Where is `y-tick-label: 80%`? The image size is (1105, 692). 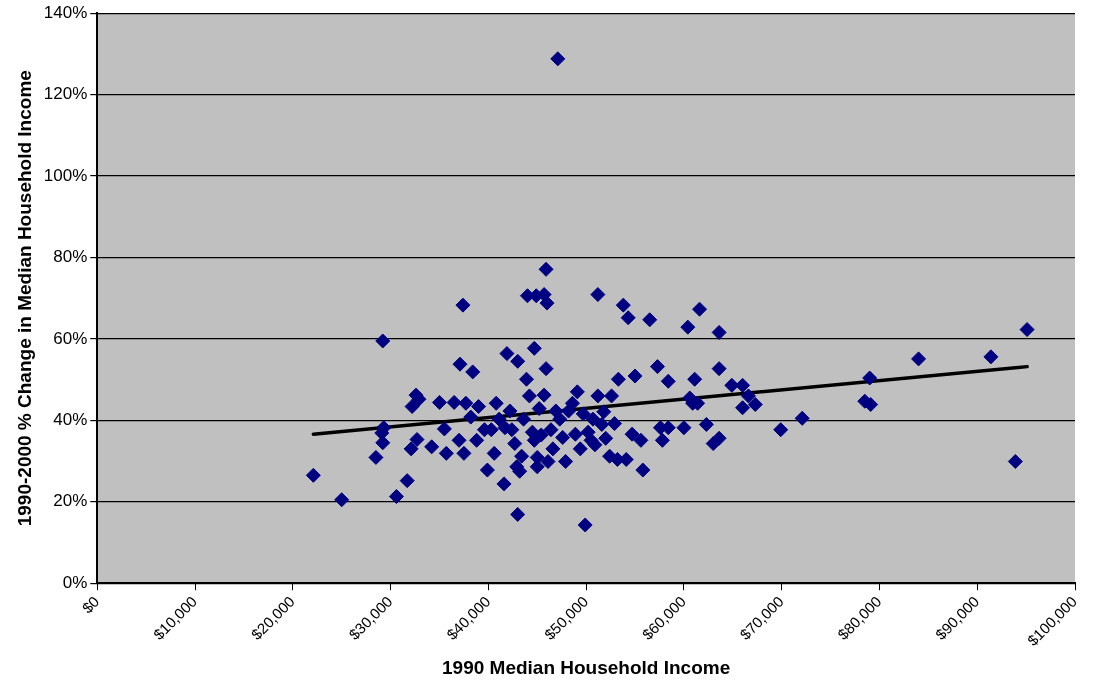 y-tick-label: 80% is located at coordinates (70, 257).